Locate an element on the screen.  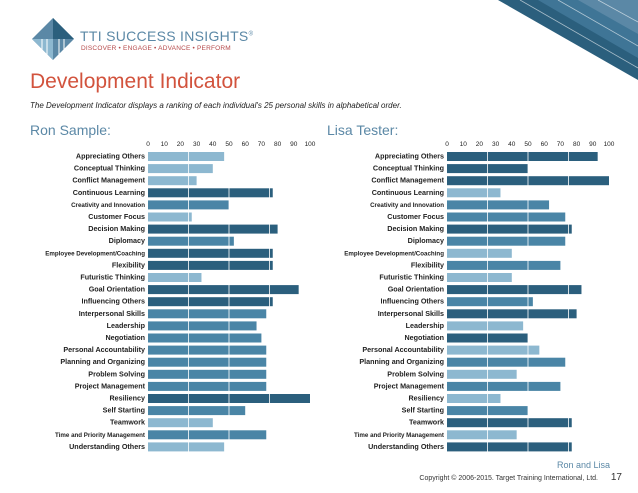
ron-x-tick-100: 100 is located at coordinates (310, 144).